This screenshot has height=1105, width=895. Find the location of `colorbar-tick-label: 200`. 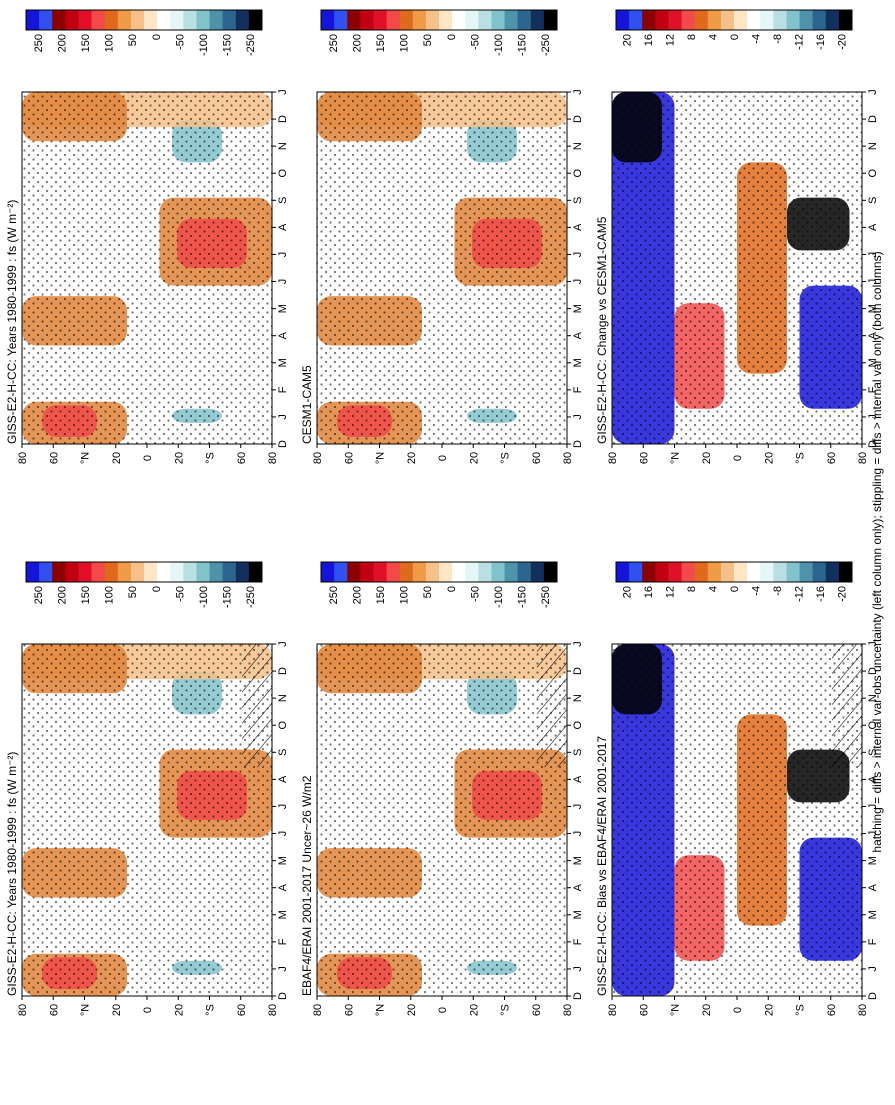

colorbar-tick-label: 200 is located at coordinates (357, 43).